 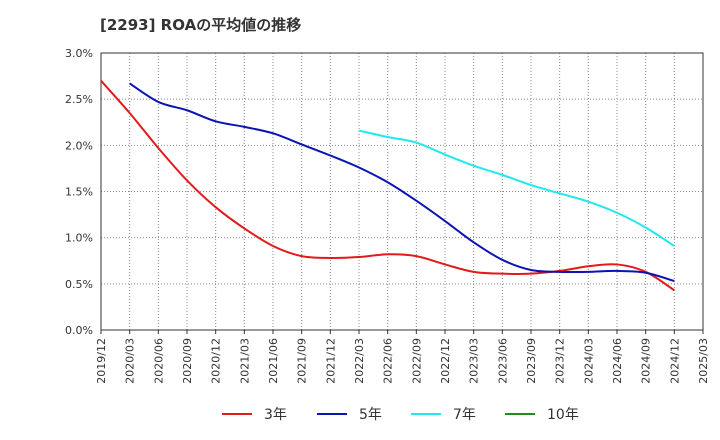 What do you see at coordinates (79, 192) in the screenshot?
I see `y-tick-label: 1.5%` at bounding box center [79, 192].